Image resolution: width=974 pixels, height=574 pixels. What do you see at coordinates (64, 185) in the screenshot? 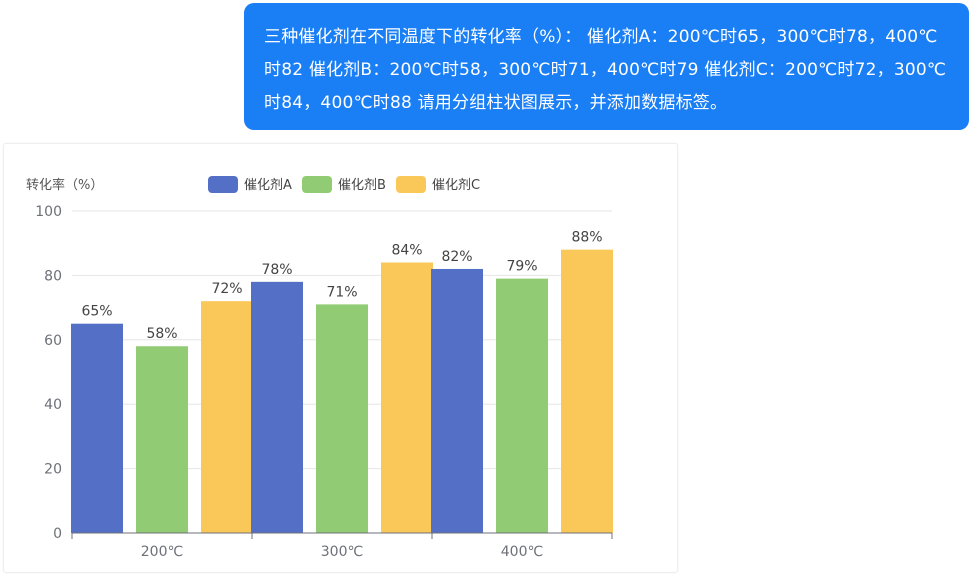
I see `y-axis-title: 转化率（%）` at bounding box center [64, 185].